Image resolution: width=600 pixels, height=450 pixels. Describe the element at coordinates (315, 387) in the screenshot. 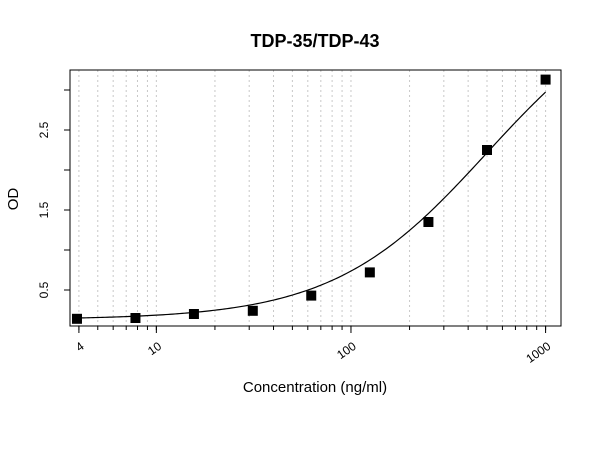

I see `x-axis-label: Concentration (ng/ml)` at that location.